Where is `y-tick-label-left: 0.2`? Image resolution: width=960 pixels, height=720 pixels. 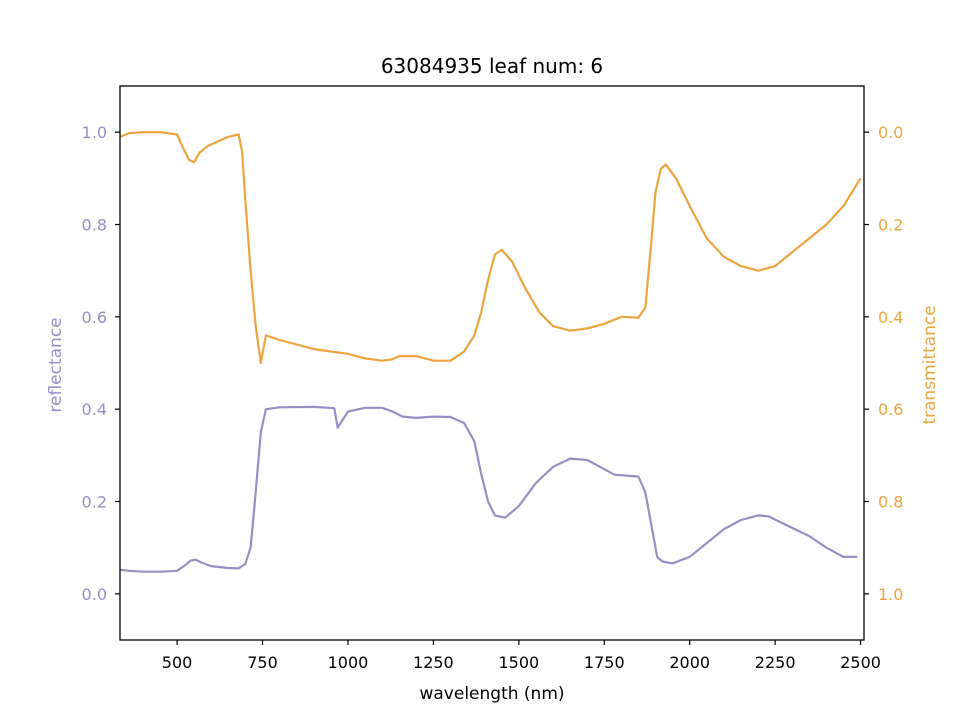 y-tick-label-left: 0.2 is located at coordinates (94, 502).